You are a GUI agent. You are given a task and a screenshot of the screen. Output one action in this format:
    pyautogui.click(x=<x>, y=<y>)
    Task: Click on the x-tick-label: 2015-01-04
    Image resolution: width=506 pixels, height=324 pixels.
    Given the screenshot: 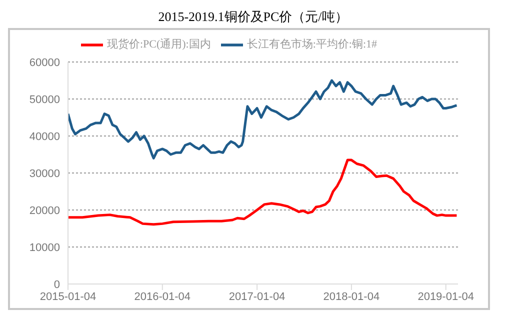 What is the action you would take?
    pyautogui.click(x=68, y=296)
    